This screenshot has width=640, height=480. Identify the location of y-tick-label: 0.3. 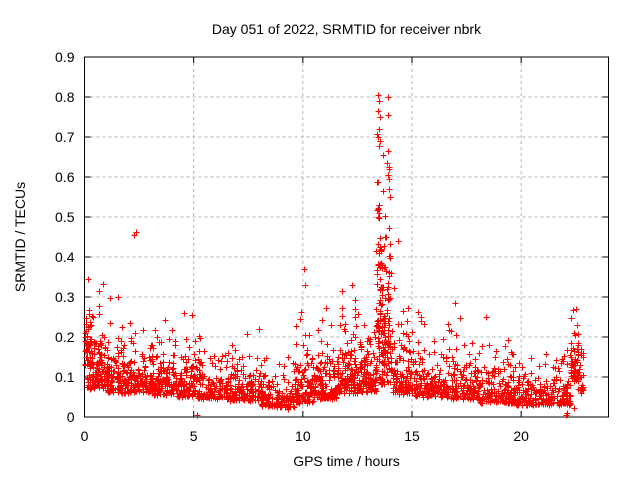
(65, 297).